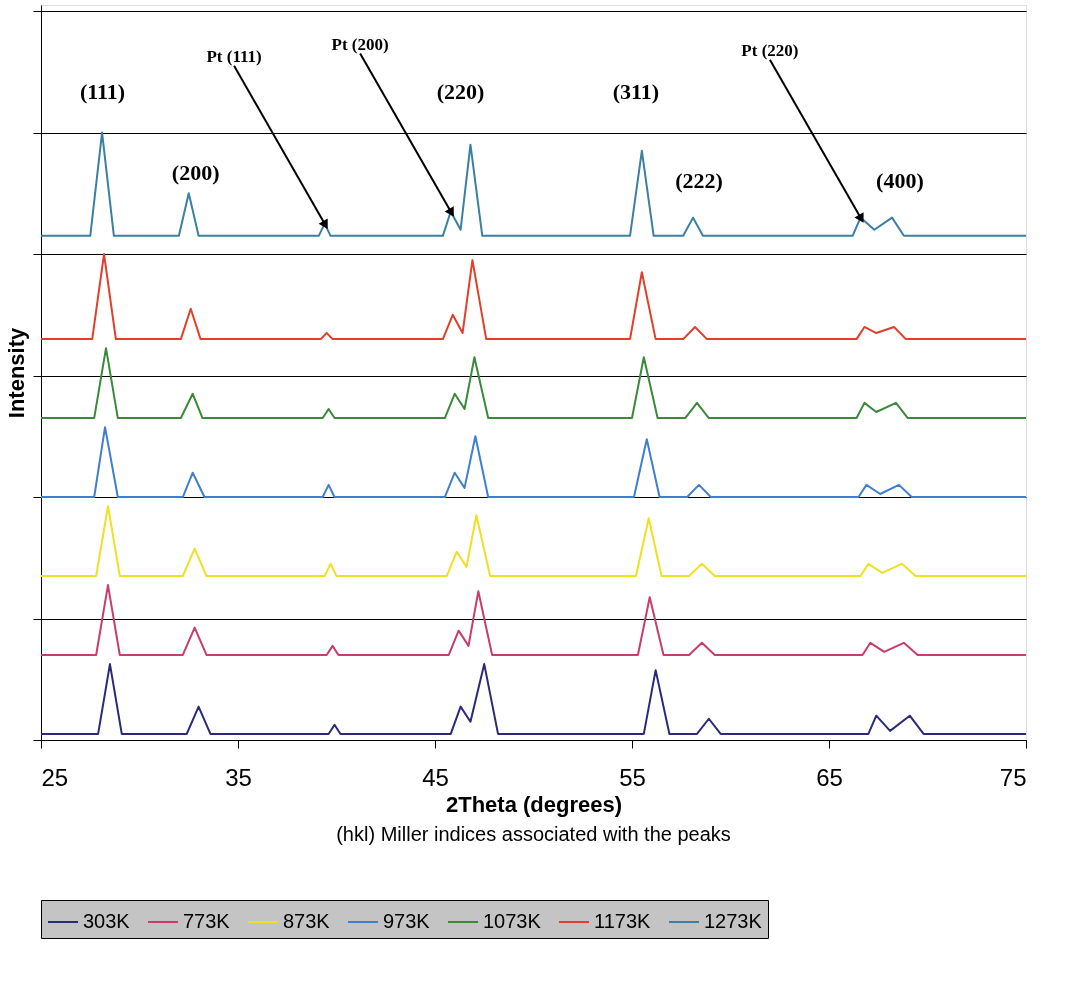 The height and width of the screenshot is (989, 1084). Describe the element at coordinates (699, 180) in the screenshot. I see `annotation: (222)` at that location.